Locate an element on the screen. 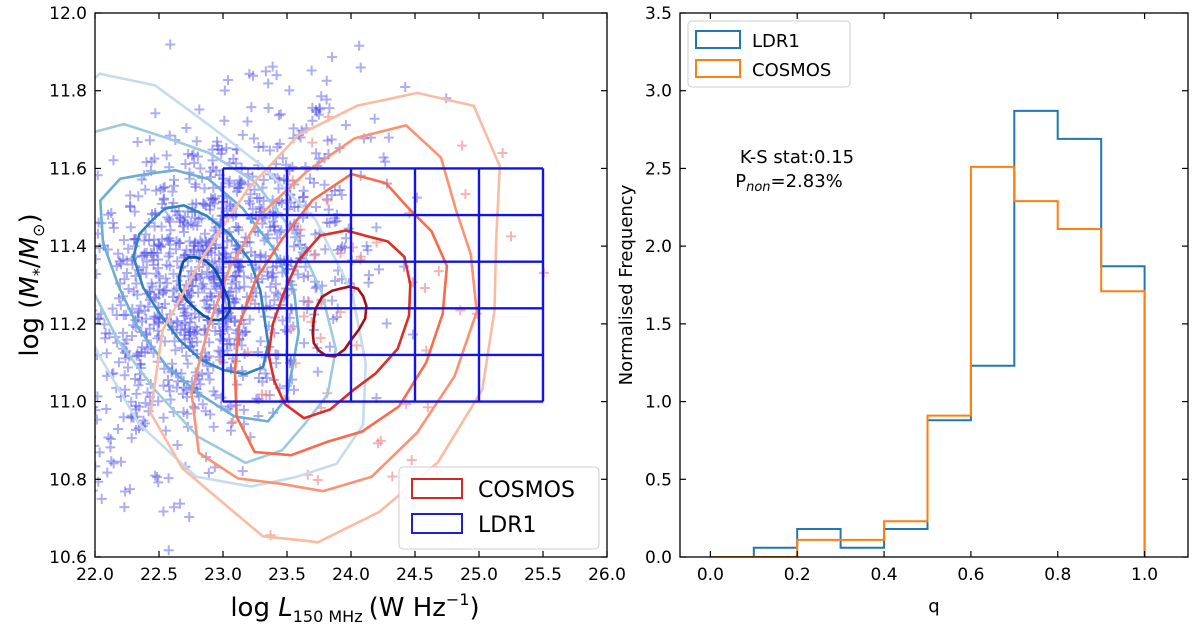 The height and width of the screenshot is (628, 1200). right-y-tick-label: 1.5 is located at coordinates (658, 325).